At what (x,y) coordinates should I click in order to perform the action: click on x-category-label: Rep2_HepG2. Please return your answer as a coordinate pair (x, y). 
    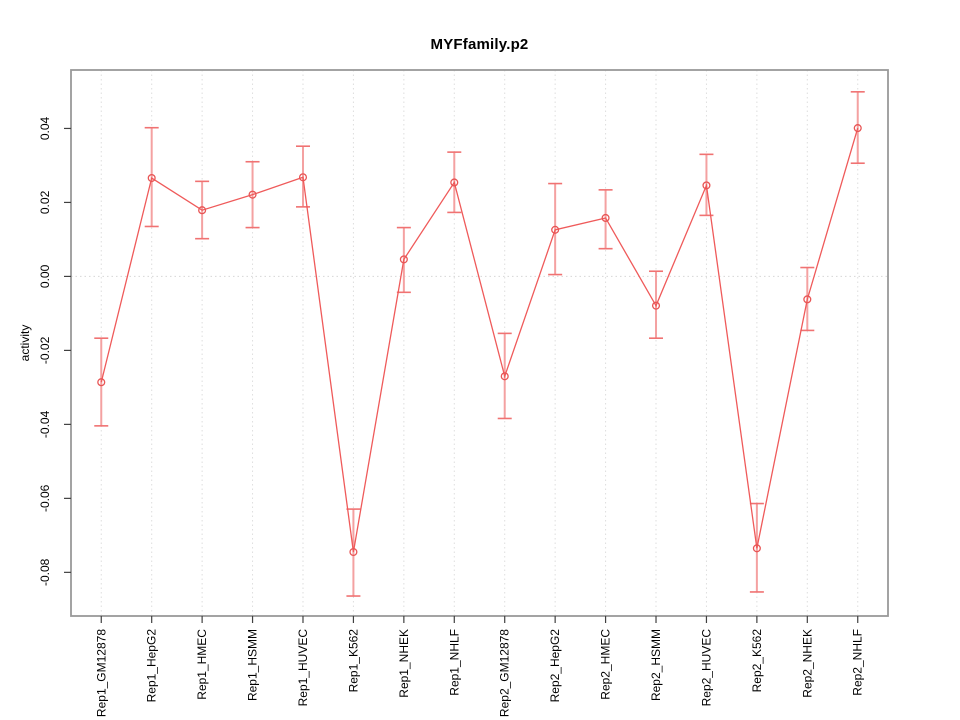
    Looking at the image, I should click on (555, 666).